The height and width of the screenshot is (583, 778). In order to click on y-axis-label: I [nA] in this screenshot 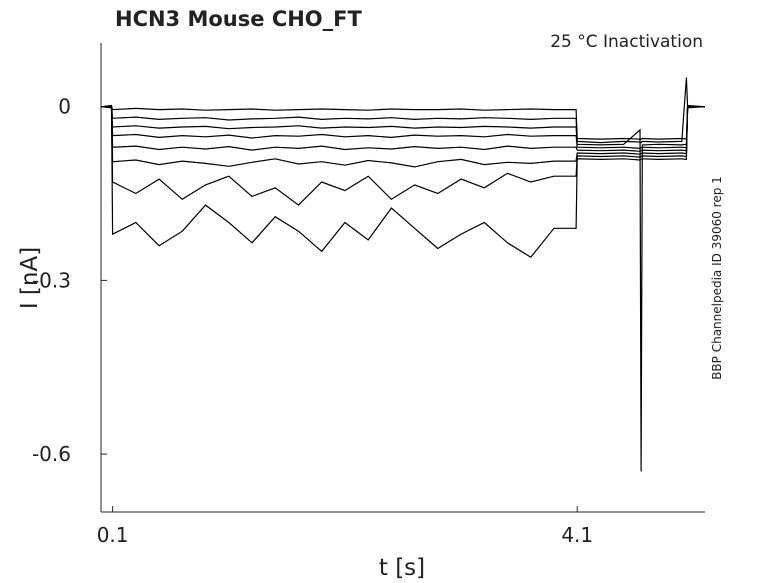, I will do `click(30, 278)`.